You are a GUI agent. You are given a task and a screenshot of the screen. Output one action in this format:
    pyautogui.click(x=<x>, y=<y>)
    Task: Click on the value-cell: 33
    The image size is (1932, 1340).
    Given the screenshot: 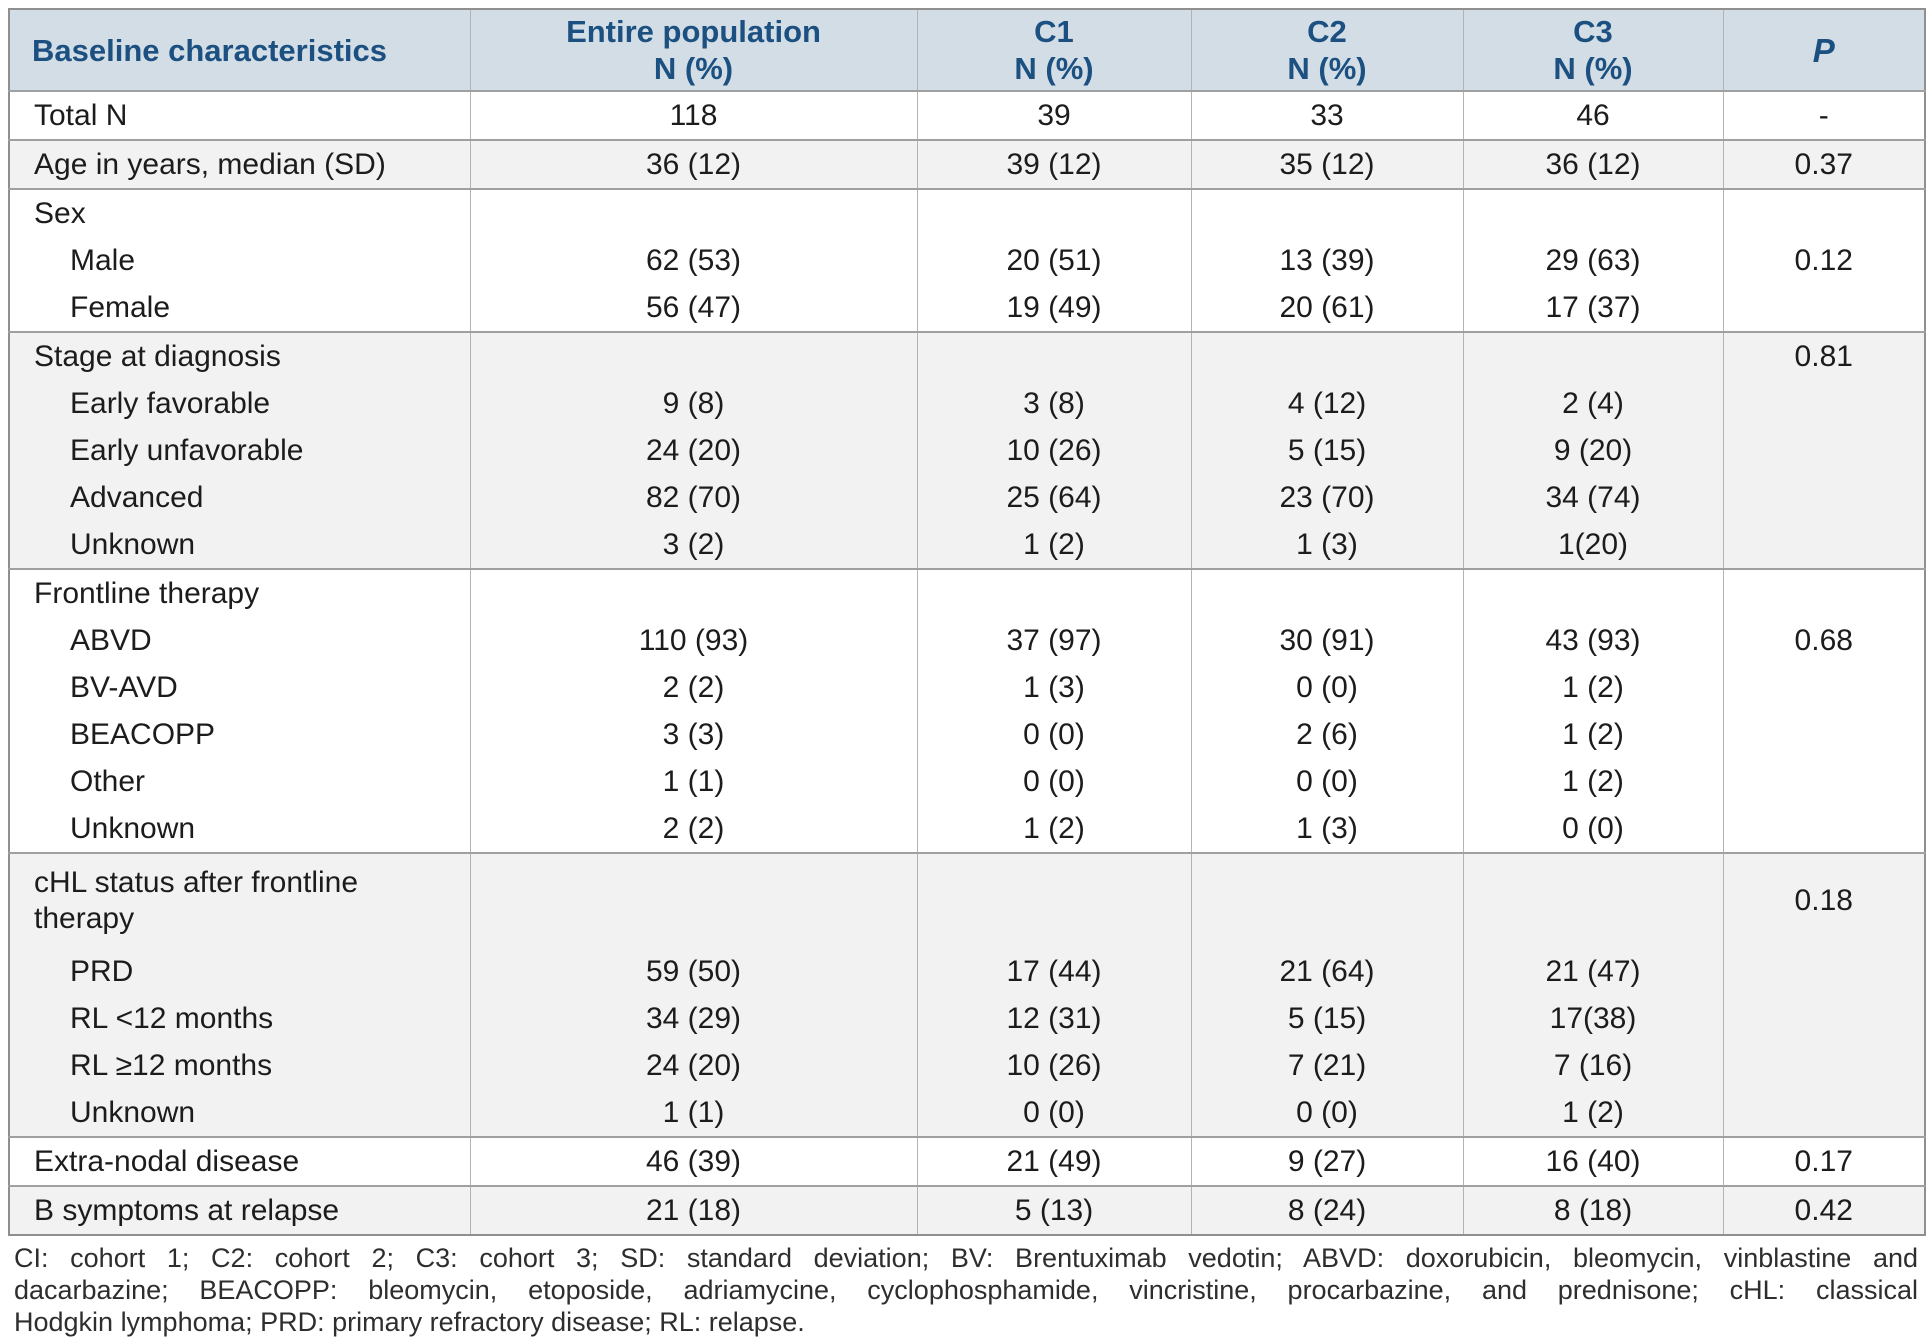 What is the action you would take?
    pyautogui.click(x=1327, y=115)
    